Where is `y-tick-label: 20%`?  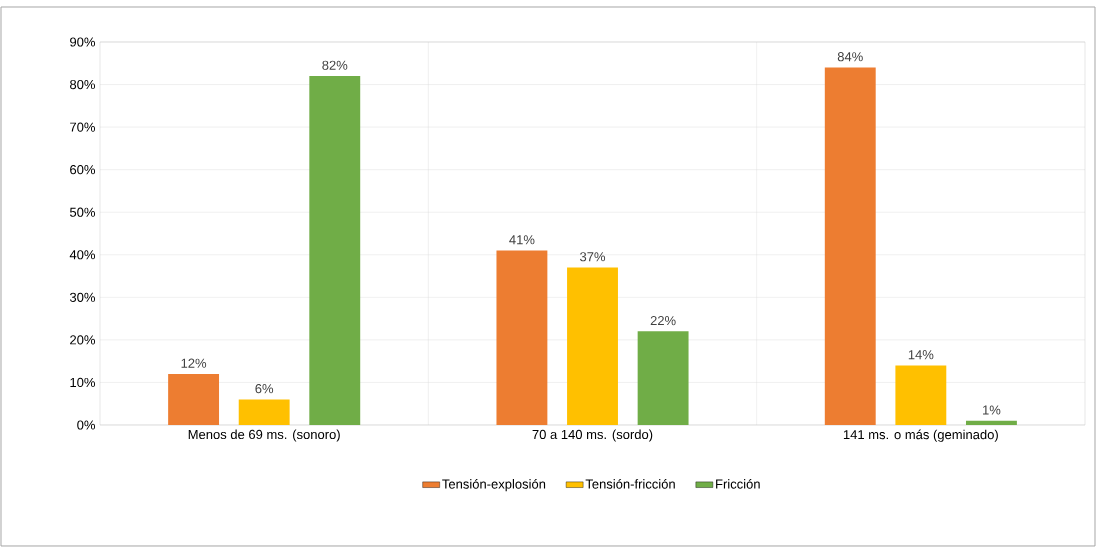
y-tick-label: 20% is located at coordinates (83, 340).